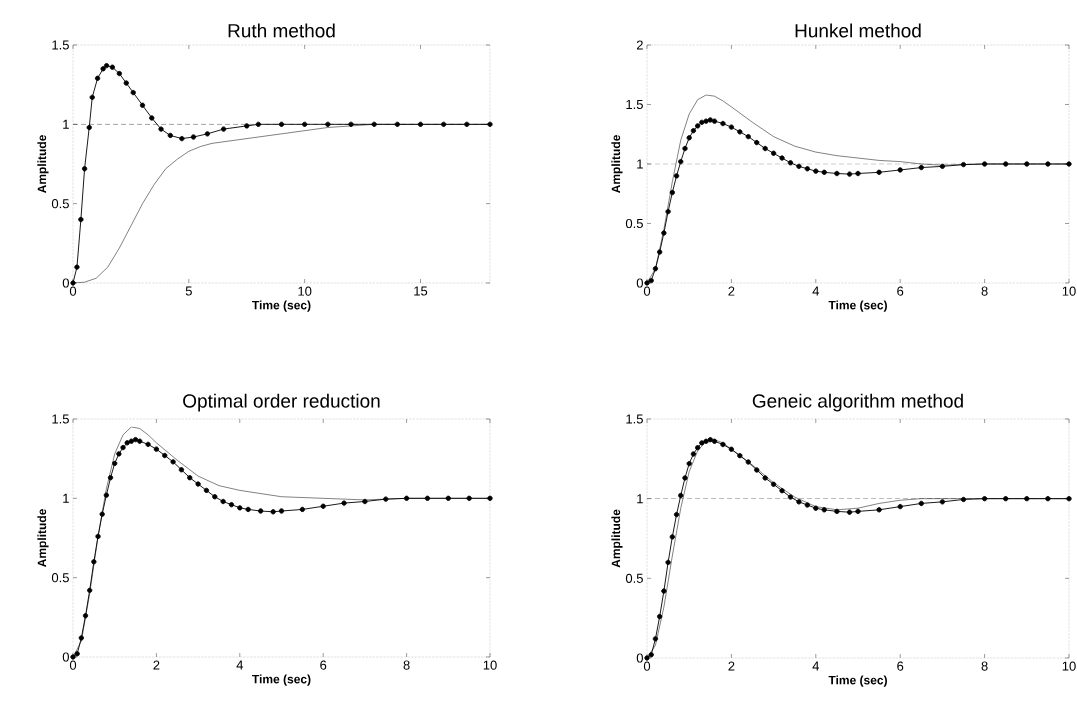 The width and height of the screenshot is (1077, 717). I want to click on x-tick-label: 5, so click(188, 291).